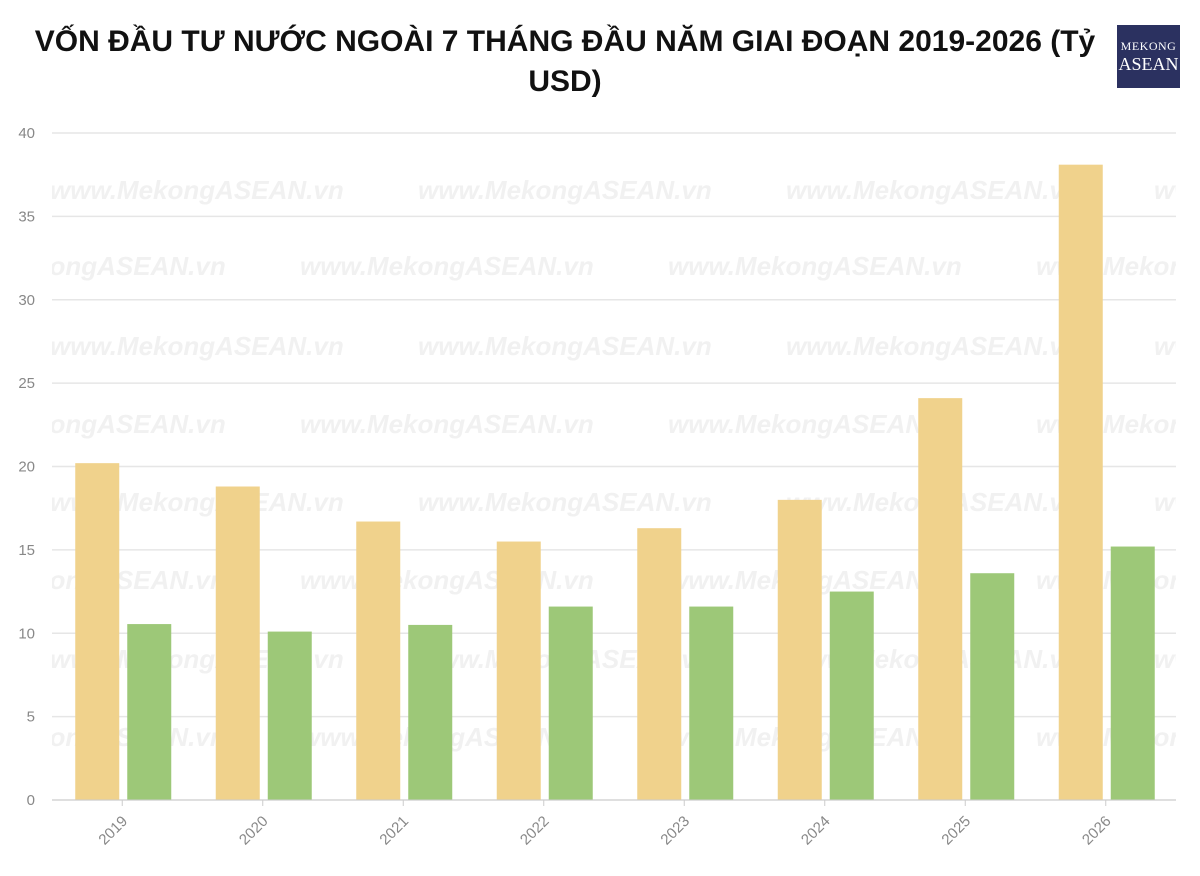  What do you see at coordinates (26, 633) in the screenshot?
I see `y-tick-label: 10` at bounding box center [26, 633].